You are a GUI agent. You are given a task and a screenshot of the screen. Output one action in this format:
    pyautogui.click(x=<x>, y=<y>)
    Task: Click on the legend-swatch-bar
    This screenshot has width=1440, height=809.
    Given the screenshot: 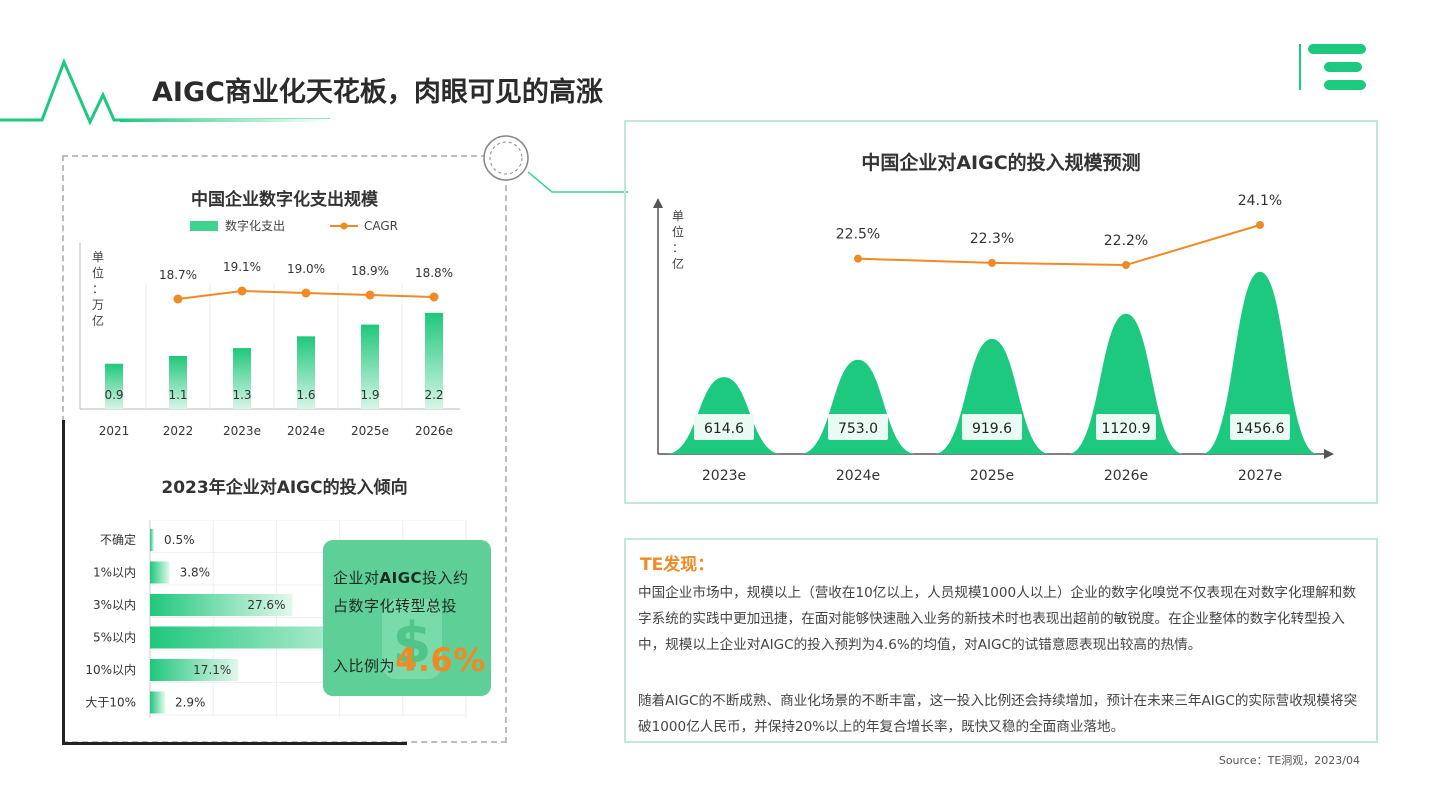 What is the action you would take?
    pyautogui.click(x=204, y=226)
    